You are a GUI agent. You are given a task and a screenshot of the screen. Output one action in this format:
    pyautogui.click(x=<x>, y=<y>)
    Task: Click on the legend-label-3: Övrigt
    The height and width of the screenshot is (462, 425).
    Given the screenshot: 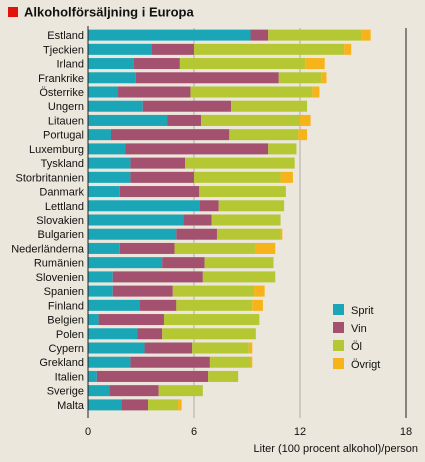 What is the action you would take?
    pyautogui.click(x=365, y=365)
    